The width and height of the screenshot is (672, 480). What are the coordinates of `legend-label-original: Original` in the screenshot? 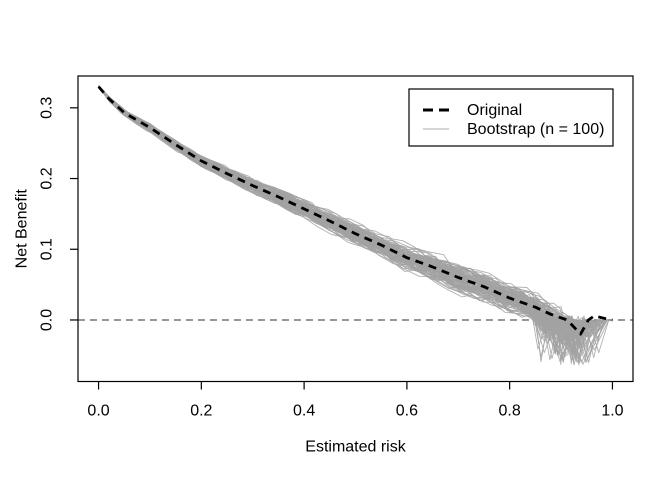 It's located at (494, 110).